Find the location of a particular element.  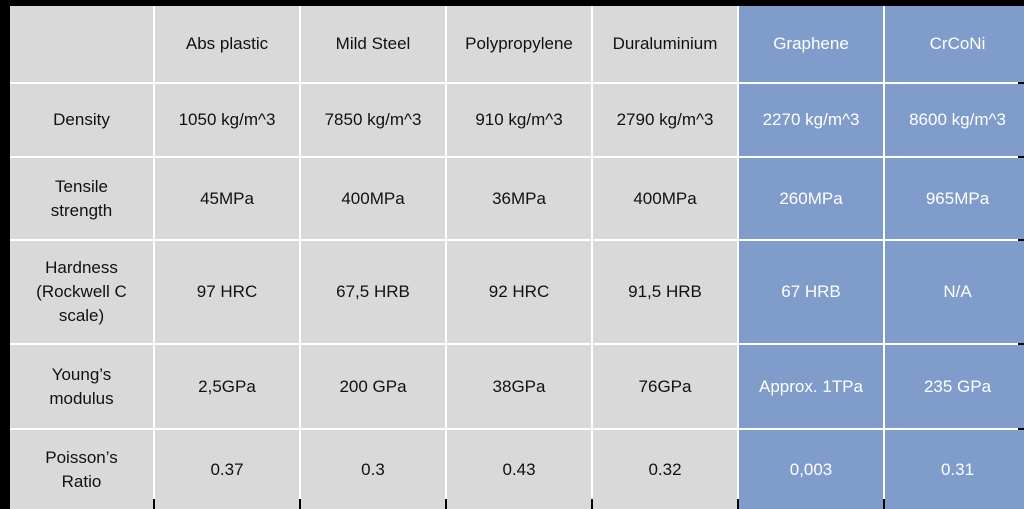

header-cell: Polypropylene is located at coordinates (519, 44).